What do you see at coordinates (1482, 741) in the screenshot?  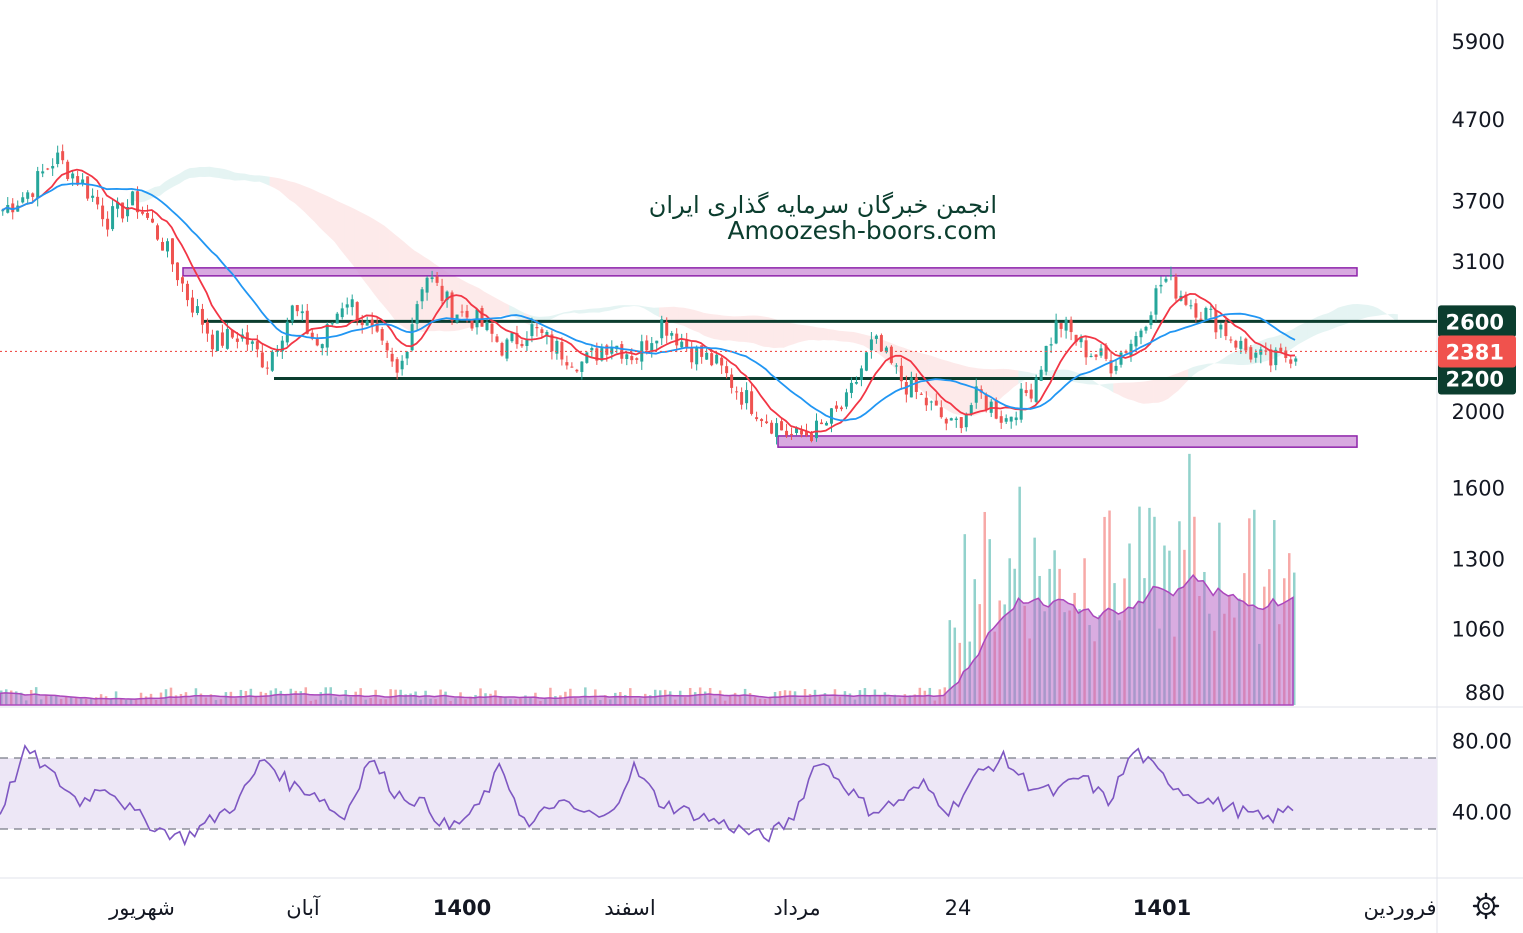 I see `rsi-scale-tick: 80.00` at bounding box center [1482, 741].